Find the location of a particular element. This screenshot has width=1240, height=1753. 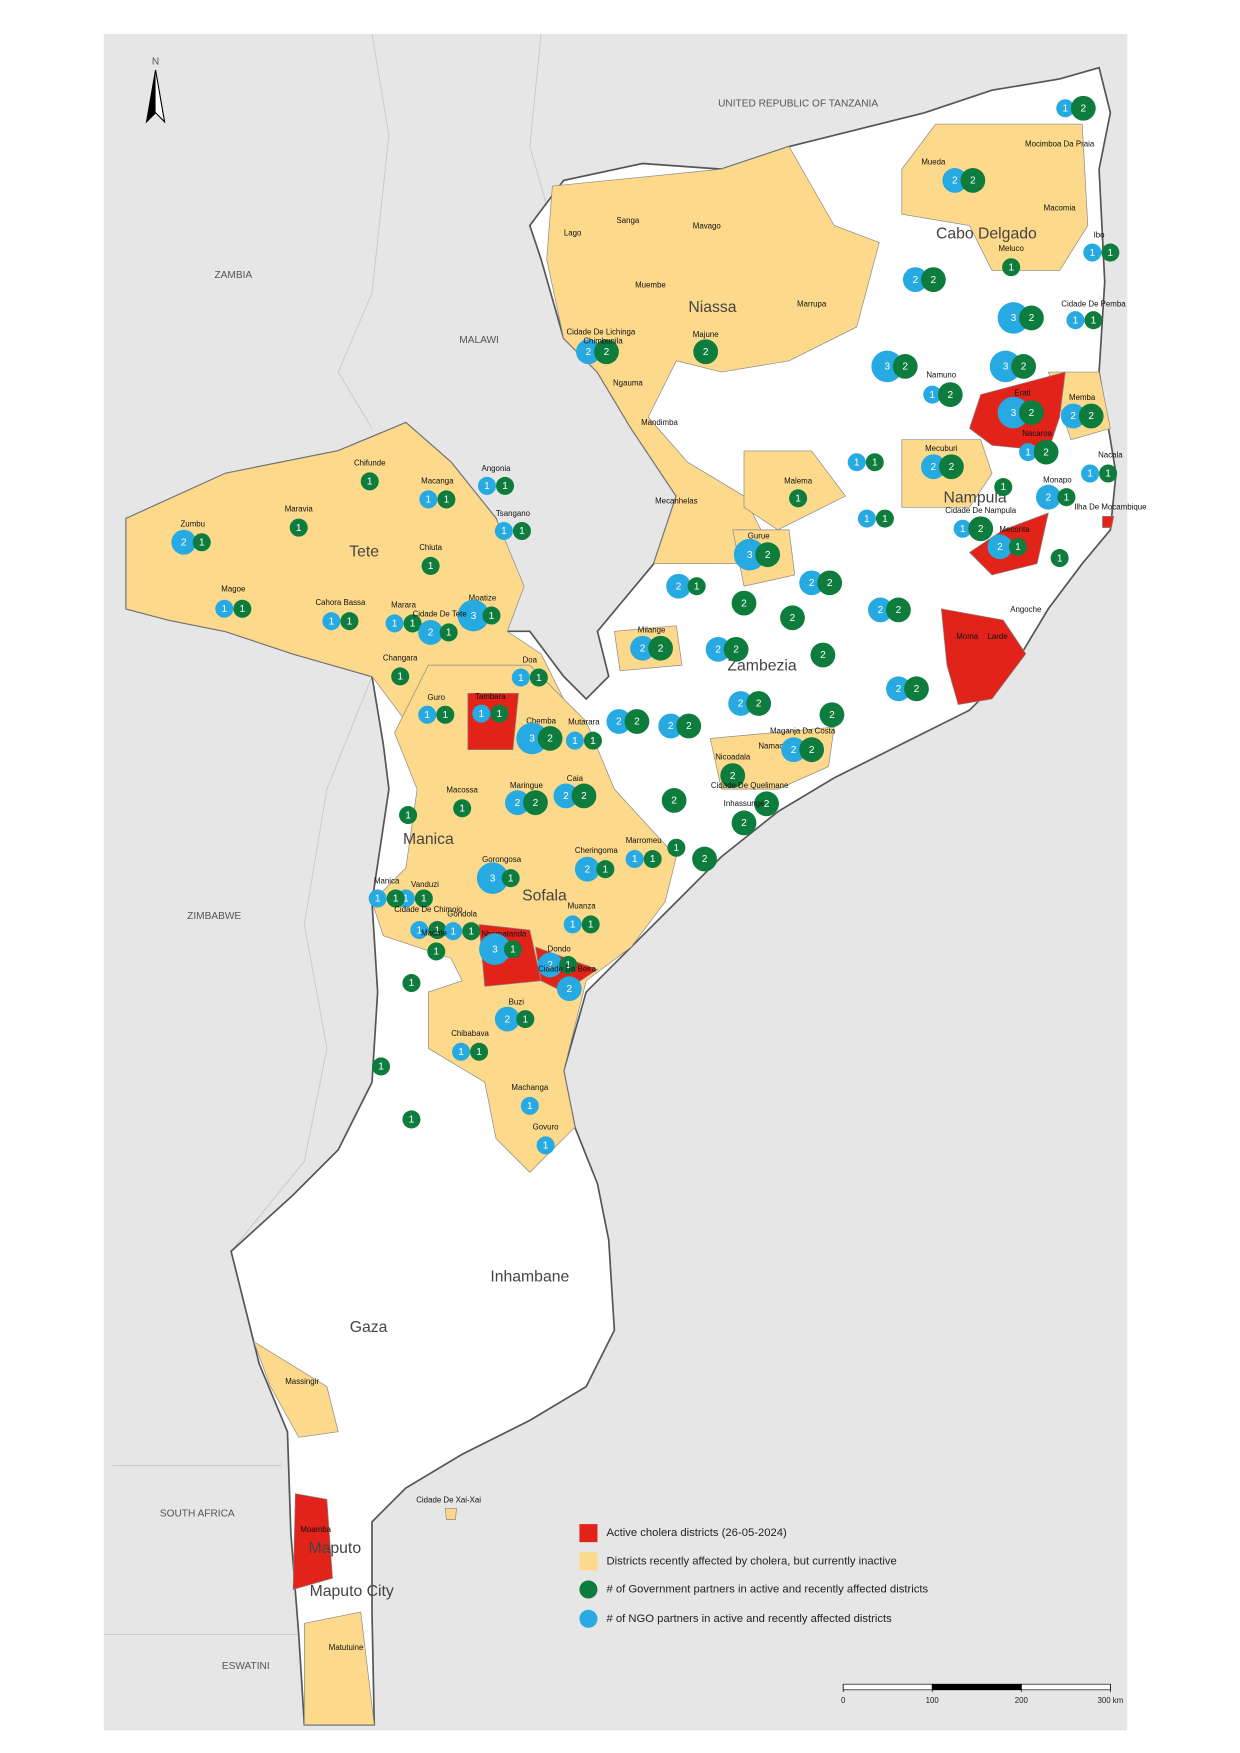

district-label: Mavago is located at coordinates (707, 226).